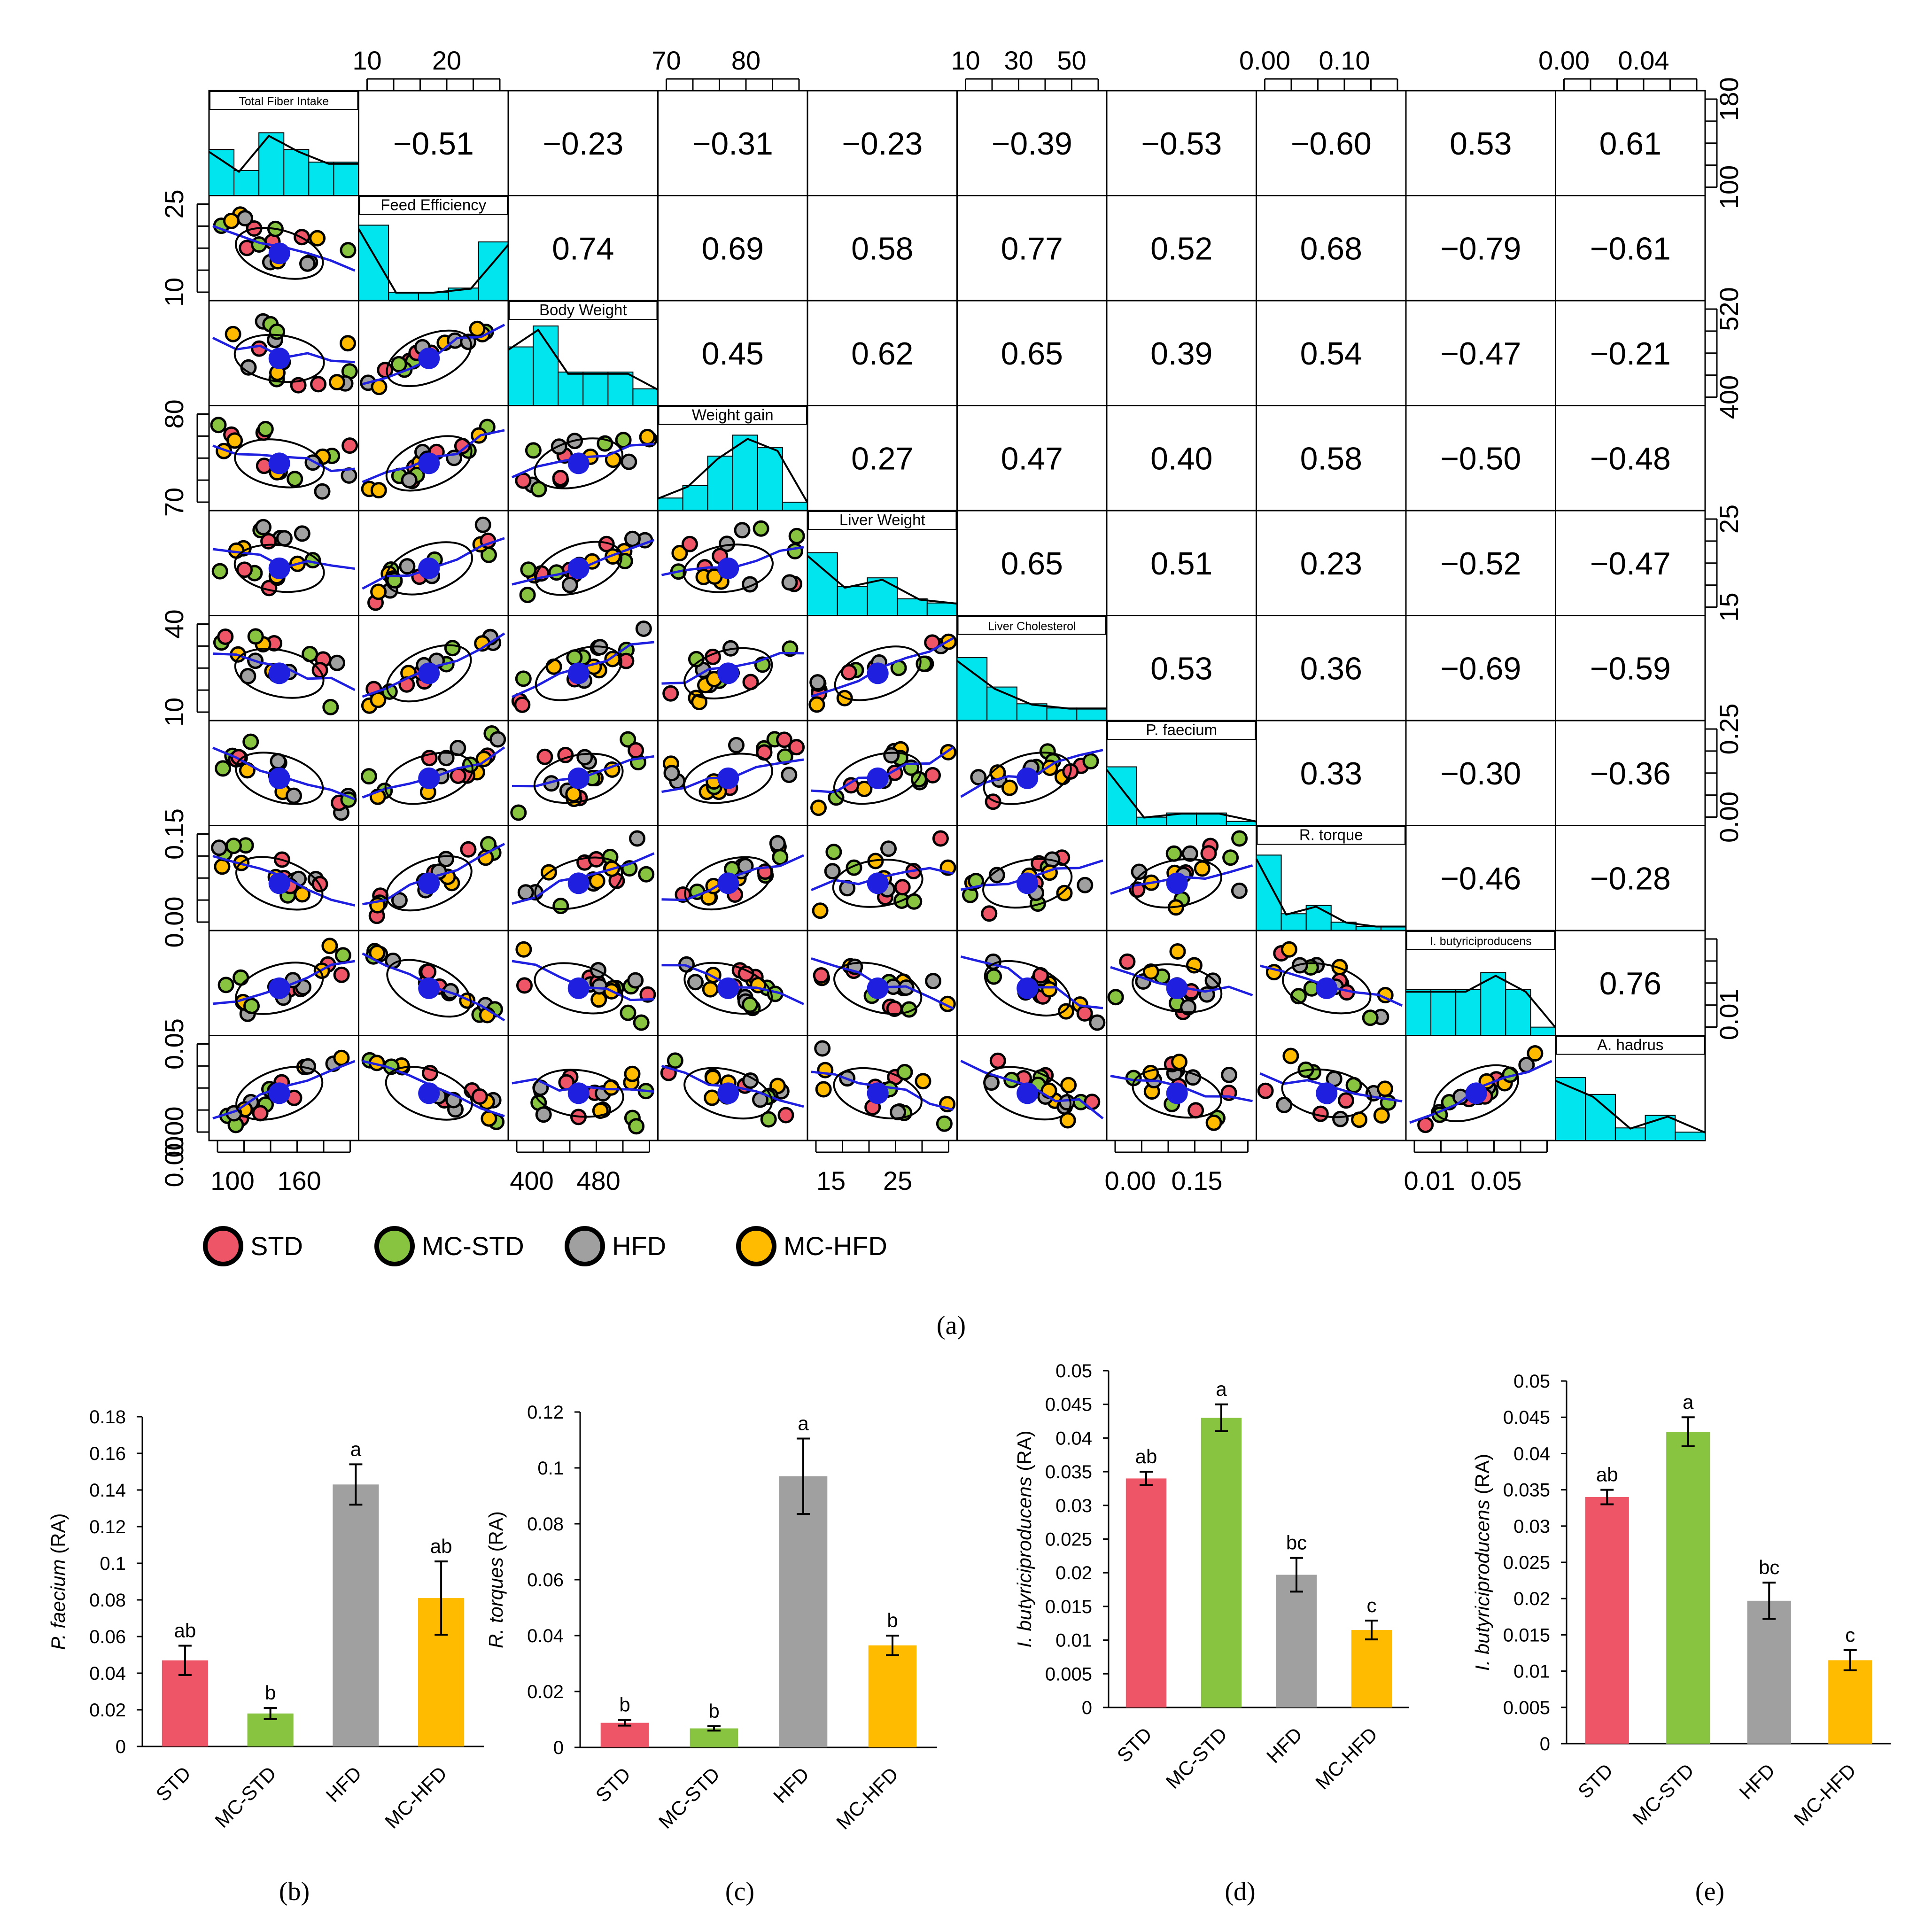 Image resolution: width=1909 pixels, height=1932 pixels. Describe the element at coordinates (1531, 1453) in the screenshot. I see `y-tick-label: 0.04` at that location.